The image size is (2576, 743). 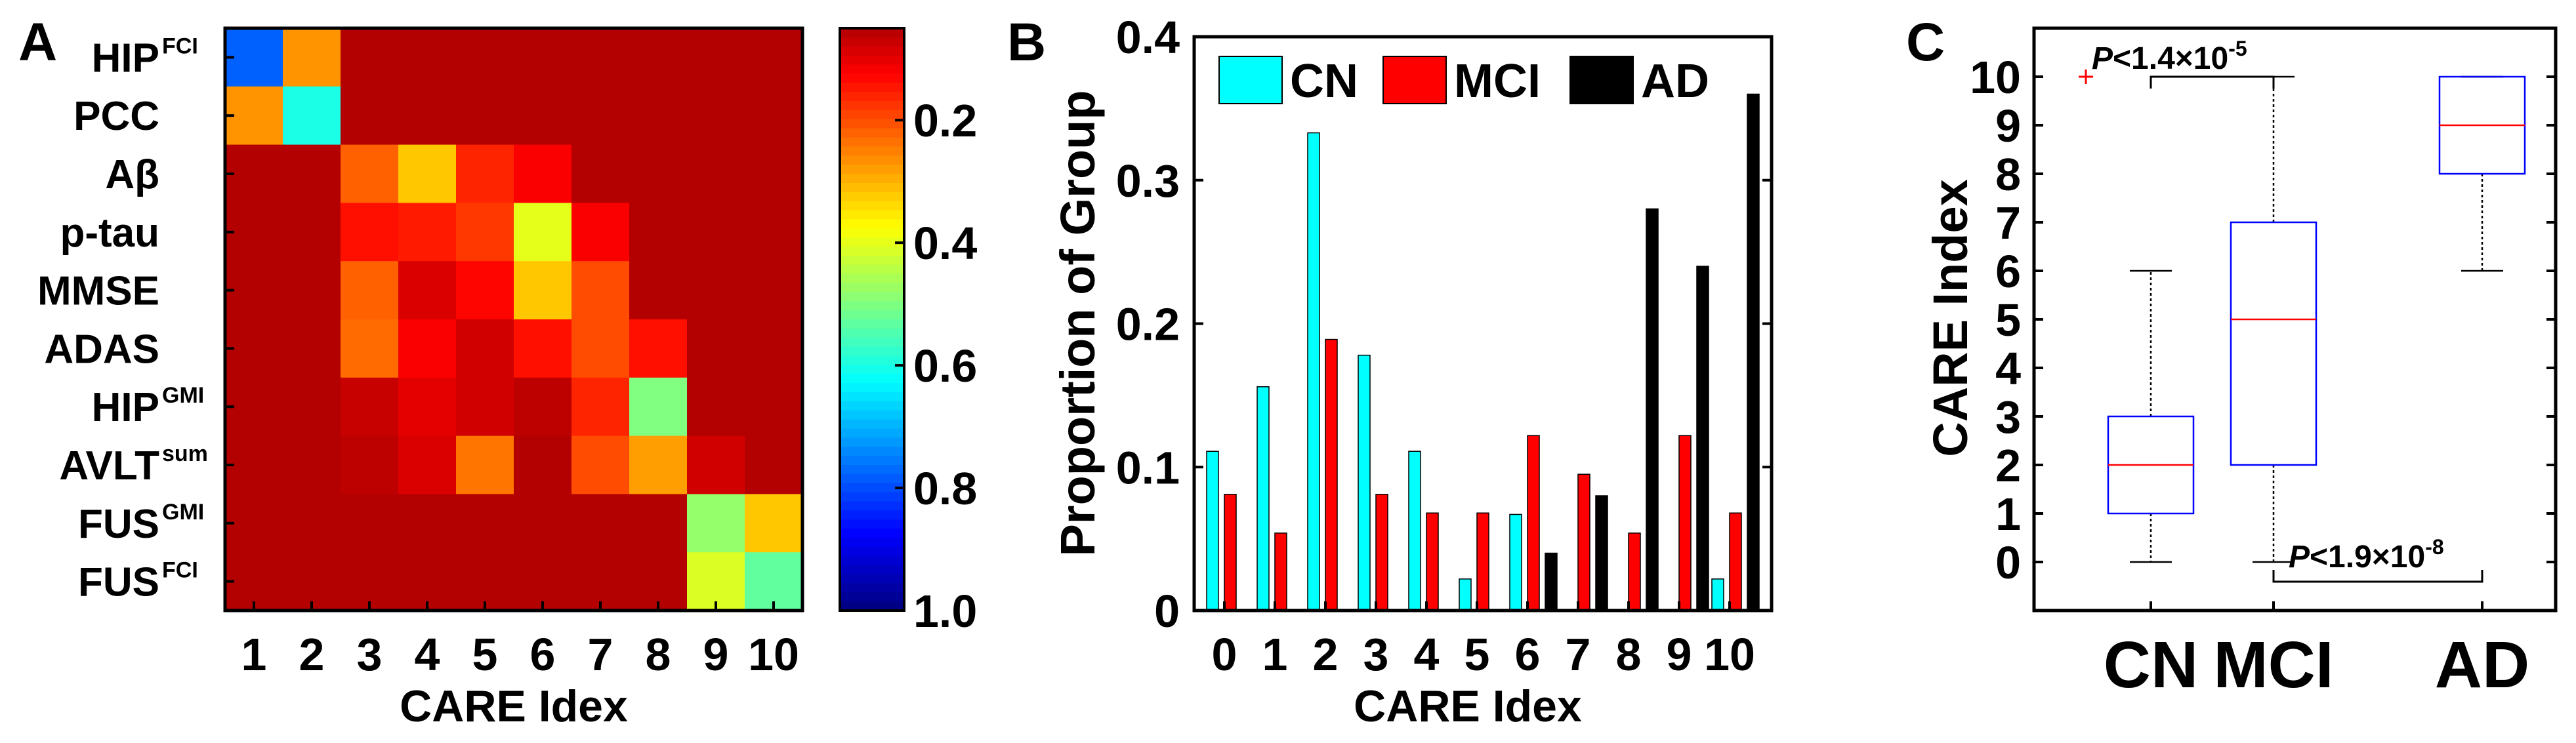 I want to click on heatmap-x-tick-label: 10, so click(x=773, y=654).